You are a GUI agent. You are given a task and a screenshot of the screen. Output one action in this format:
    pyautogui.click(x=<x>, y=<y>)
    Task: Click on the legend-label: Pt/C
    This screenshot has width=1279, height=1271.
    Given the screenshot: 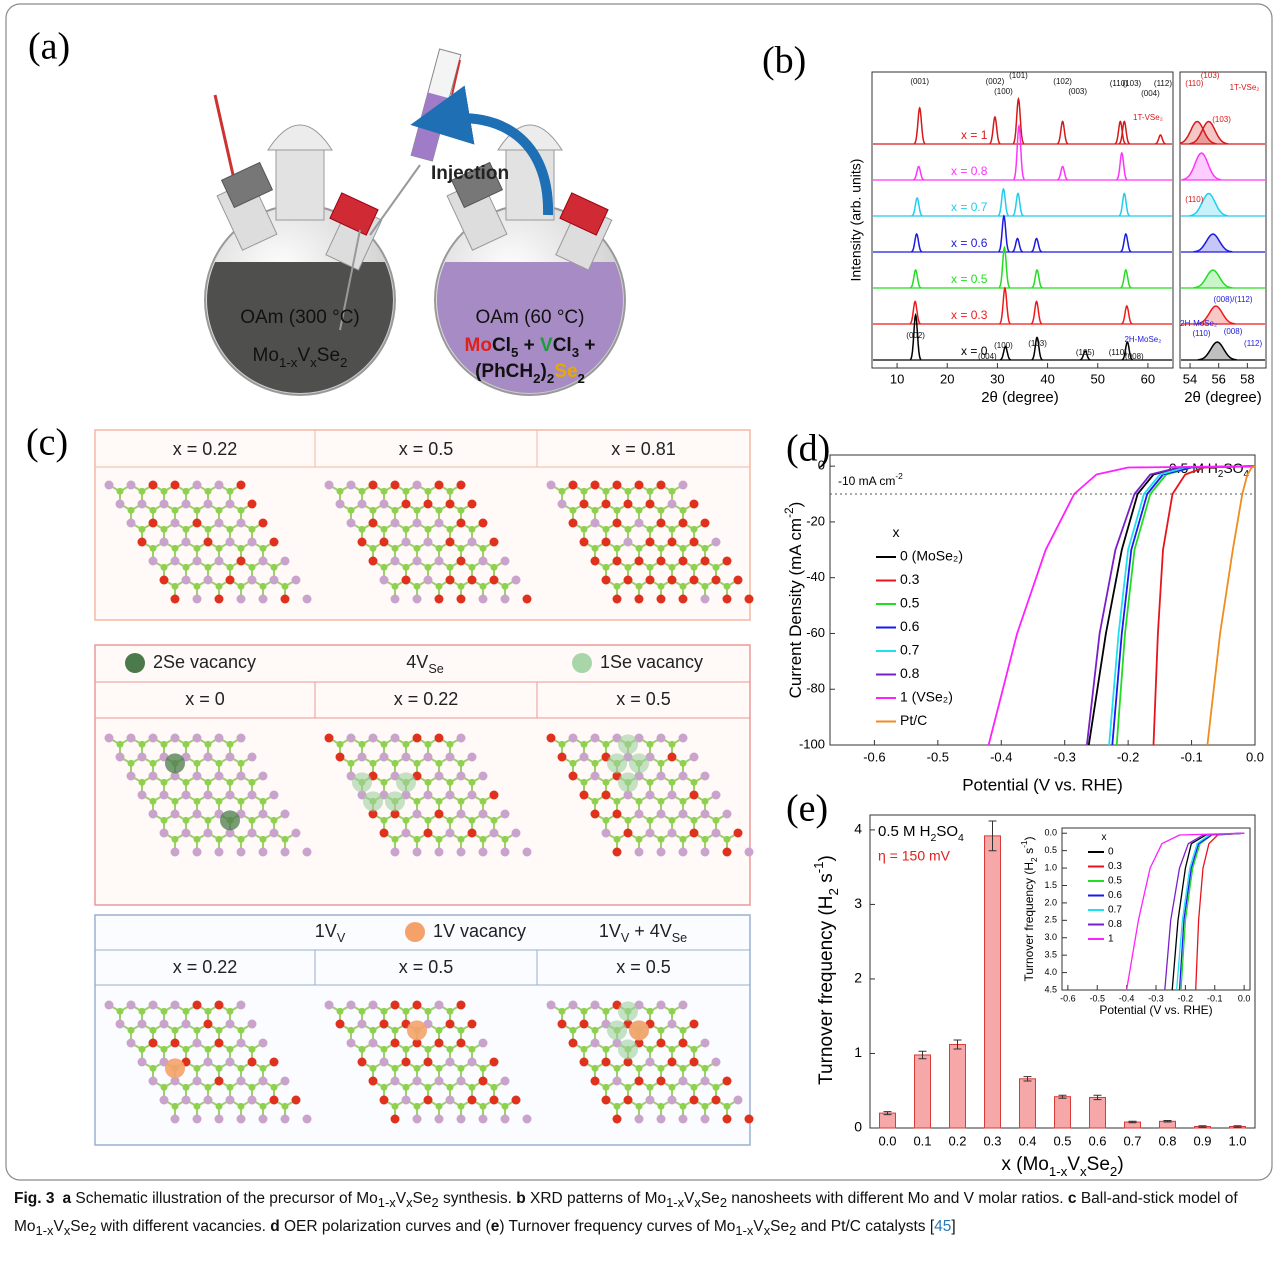 What is the action you would take?
    pyautogui.click(x=913, y=720)
    